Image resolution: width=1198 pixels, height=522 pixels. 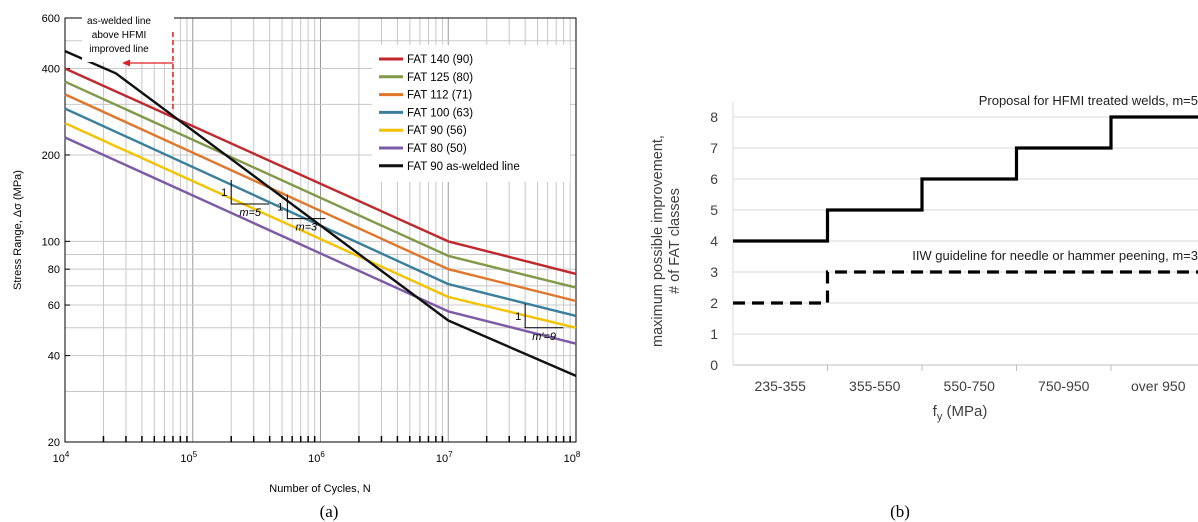 What do you see at coordinates (714, 179) in the screenshot?
I see `y-tick-label: 6` at bounding box center [714, 179].